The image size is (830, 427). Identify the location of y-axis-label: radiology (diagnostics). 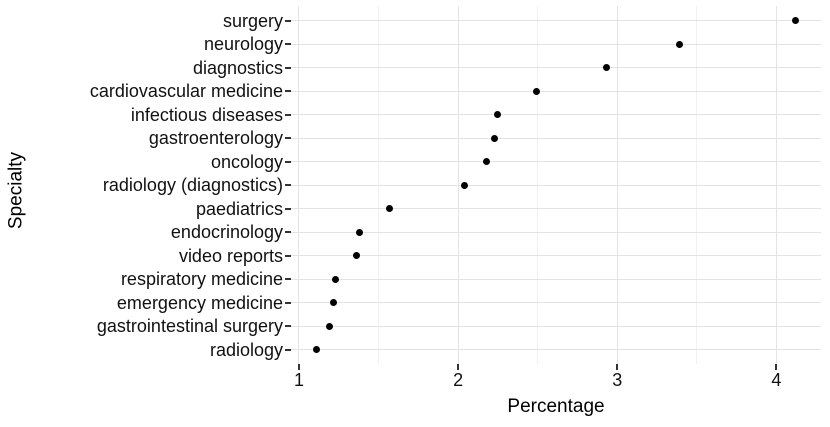
(192, 185).